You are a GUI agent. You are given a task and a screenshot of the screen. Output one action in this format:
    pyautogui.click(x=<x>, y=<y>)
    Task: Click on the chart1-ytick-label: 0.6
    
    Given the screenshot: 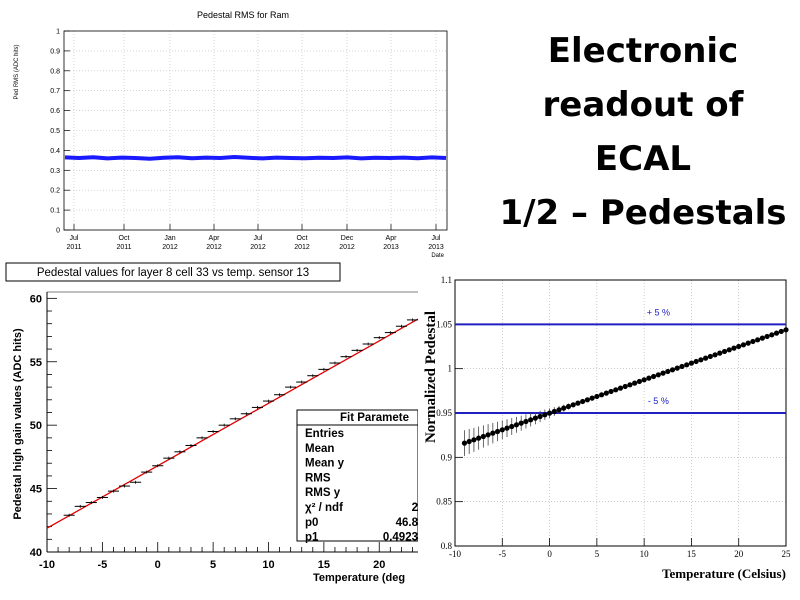 What is the action you would take?
    pyautogui.click(x=55, y=111)
    